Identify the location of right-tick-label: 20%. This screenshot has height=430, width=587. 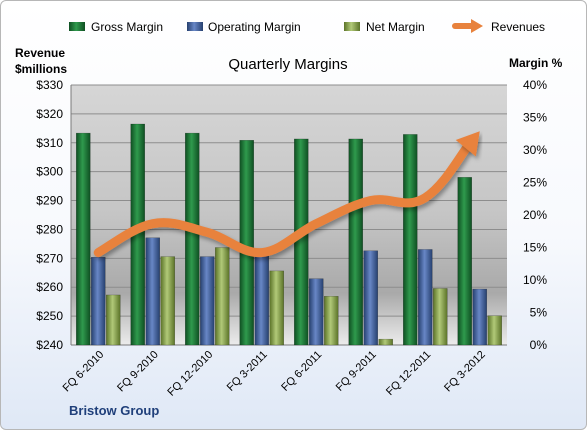
(535, 215).